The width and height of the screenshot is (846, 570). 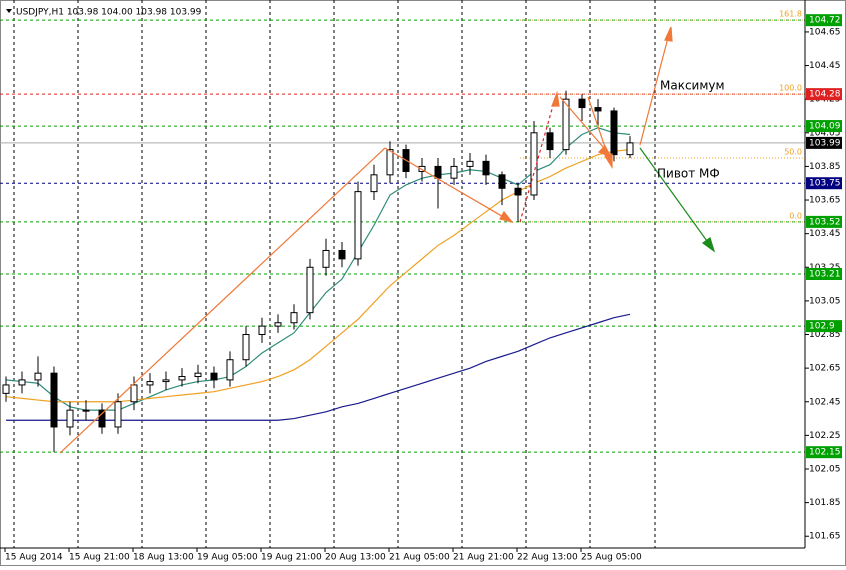 What do you see at coordinates (688, 174) in the screenshot?
I see `annotation: Пивот МФ` at bounding box center [688, 174].